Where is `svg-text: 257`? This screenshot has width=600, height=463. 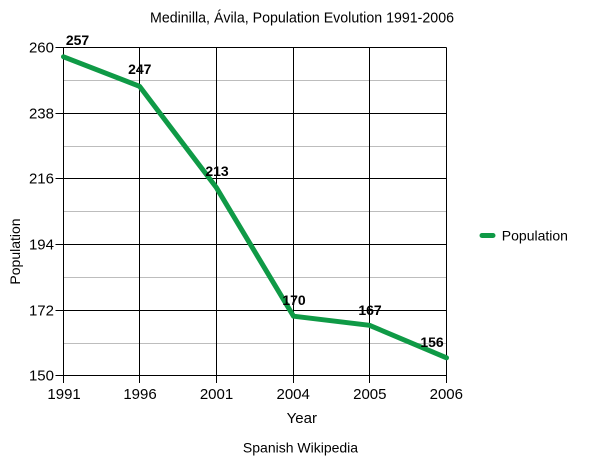
svg-text: 257 is located at coordinates (78, 40).